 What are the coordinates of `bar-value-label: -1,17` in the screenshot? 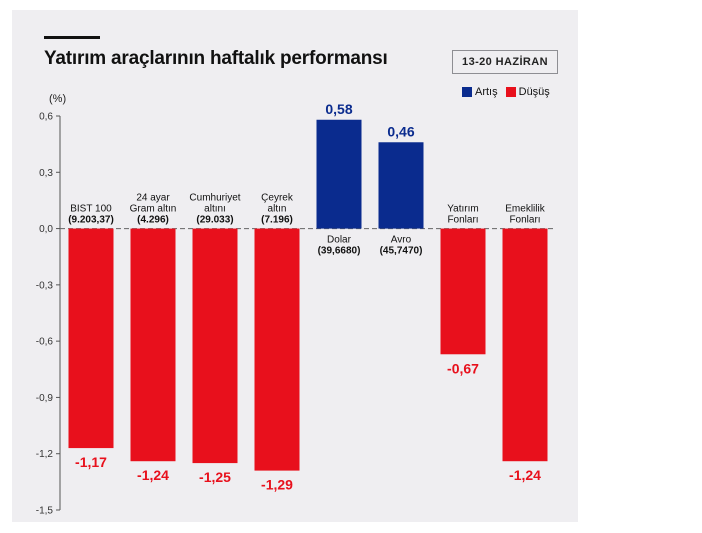 It's located at (91, 462).